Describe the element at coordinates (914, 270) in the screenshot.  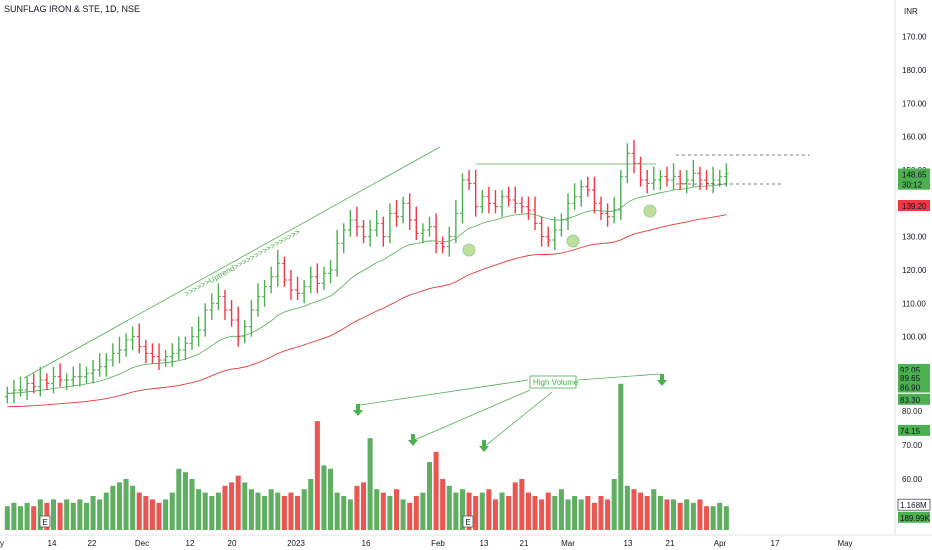
I see `price-tick-label: 120.00` at that location.